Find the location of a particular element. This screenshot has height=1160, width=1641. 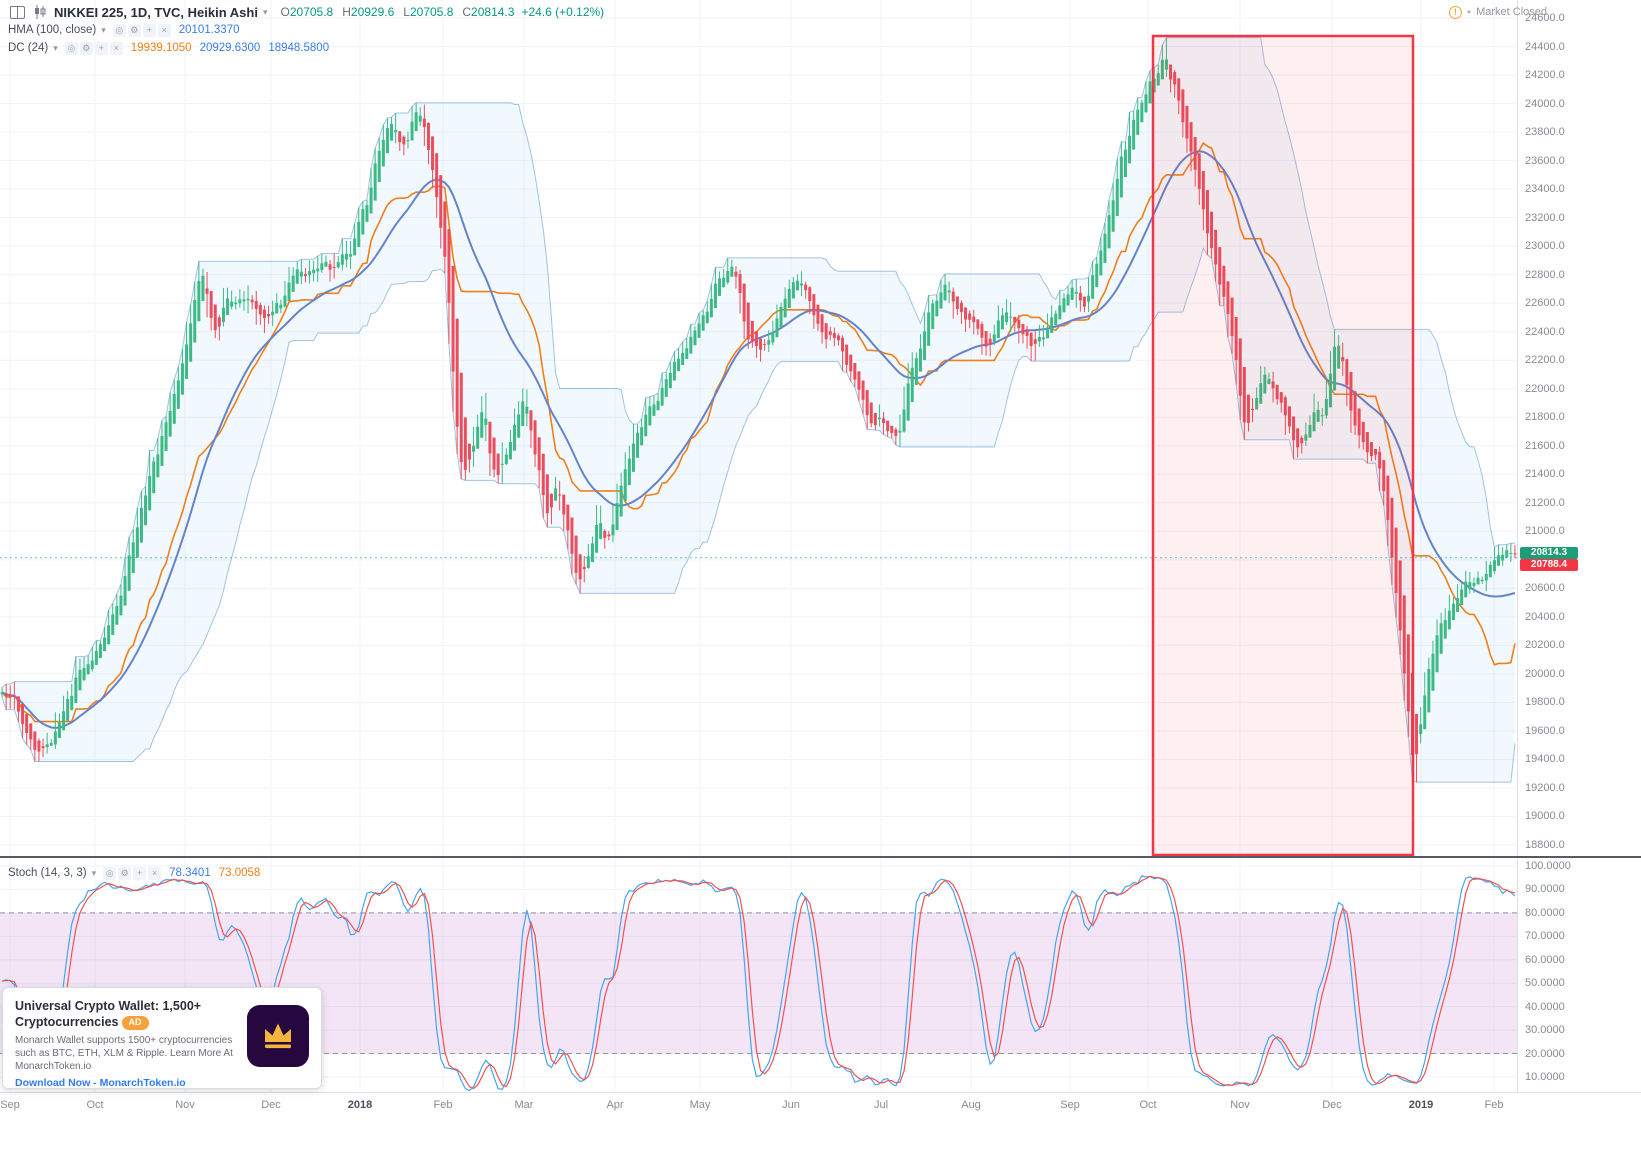

layout-panel-icon is located at coordinates (17, 12).